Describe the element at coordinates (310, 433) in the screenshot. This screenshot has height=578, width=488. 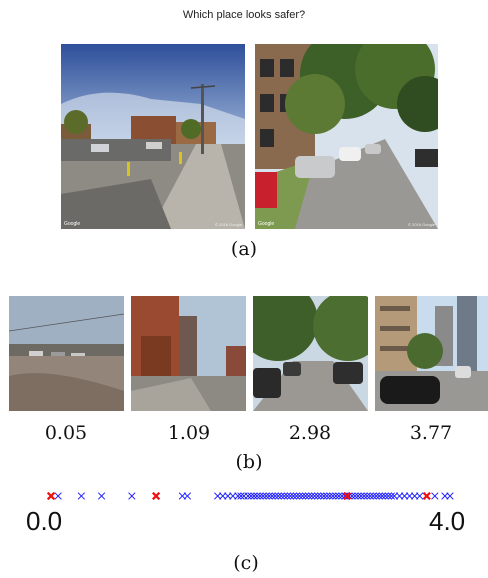
I see `safety-score-3: 2.98` at that location.